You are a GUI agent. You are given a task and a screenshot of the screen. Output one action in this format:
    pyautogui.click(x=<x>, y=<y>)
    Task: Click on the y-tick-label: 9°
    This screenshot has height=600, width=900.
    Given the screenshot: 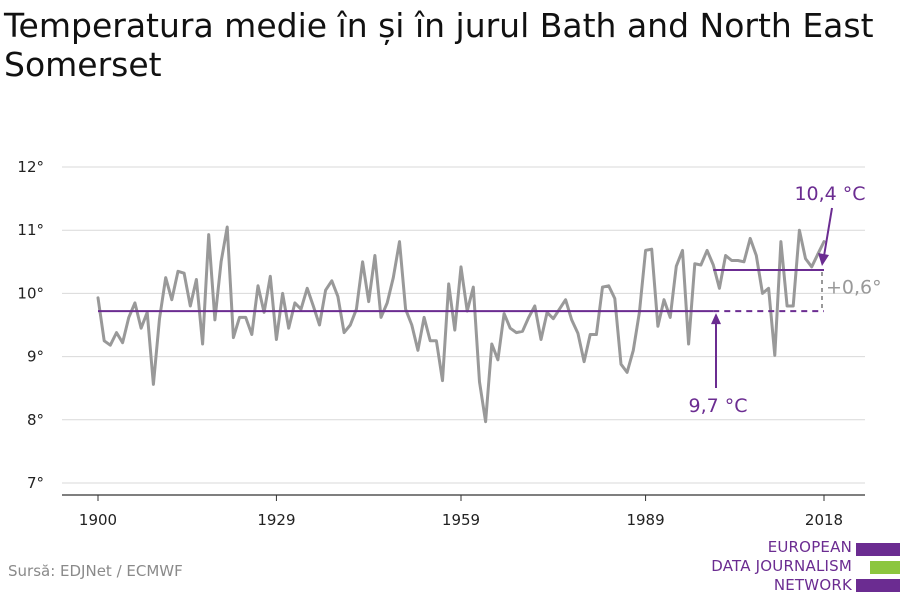 What is the action you would take?
    pyautogui.click(x=35, y=357)
    